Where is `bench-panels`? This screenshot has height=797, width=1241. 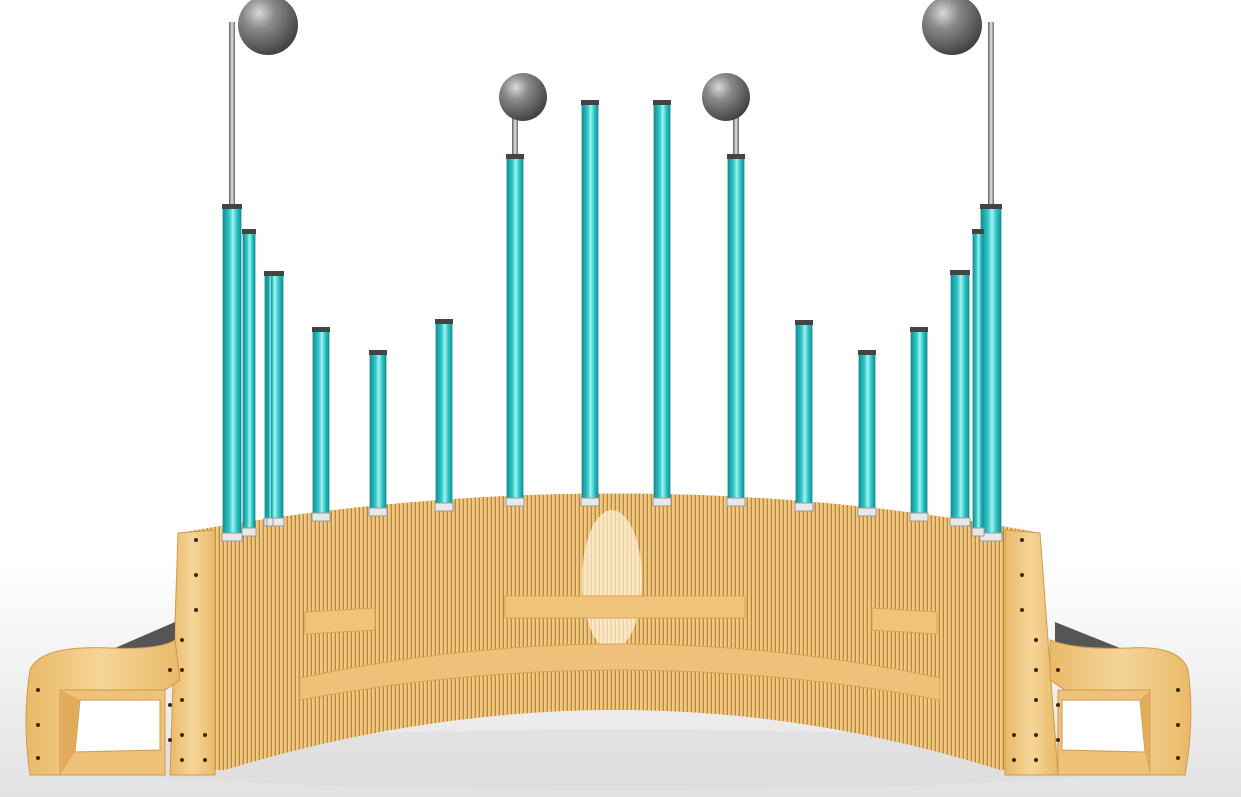
bench-panels is located at coordinates (620, 648).